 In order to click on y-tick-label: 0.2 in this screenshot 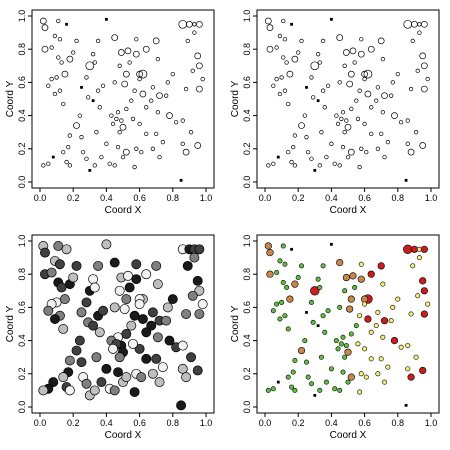, I will do `click(247, 374)`.